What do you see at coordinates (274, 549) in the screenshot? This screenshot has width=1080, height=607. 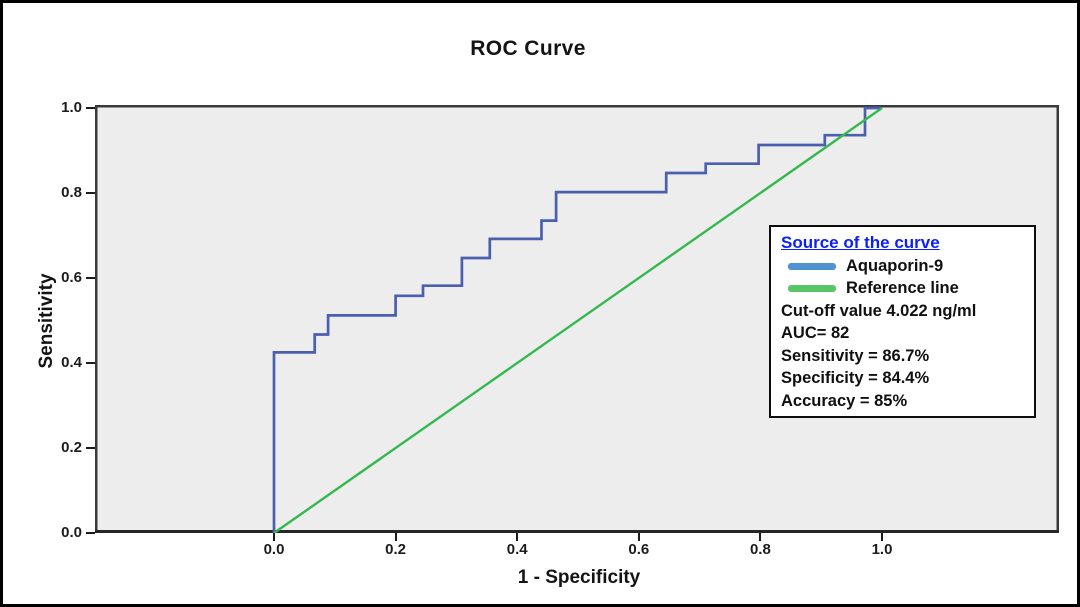 I see `x-tick-label: 0.0` at bounding box center [274, 549].